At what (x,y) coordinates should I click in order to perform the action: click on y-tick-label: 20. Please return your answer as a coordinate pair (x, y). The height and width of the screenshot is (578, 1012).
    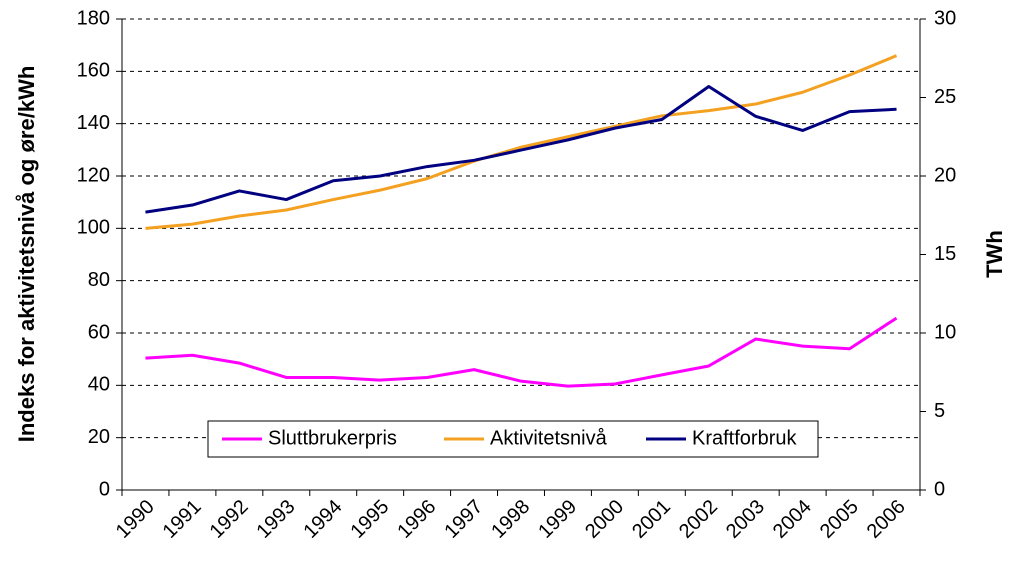
    Looking at the image, I should click on (99, 437).